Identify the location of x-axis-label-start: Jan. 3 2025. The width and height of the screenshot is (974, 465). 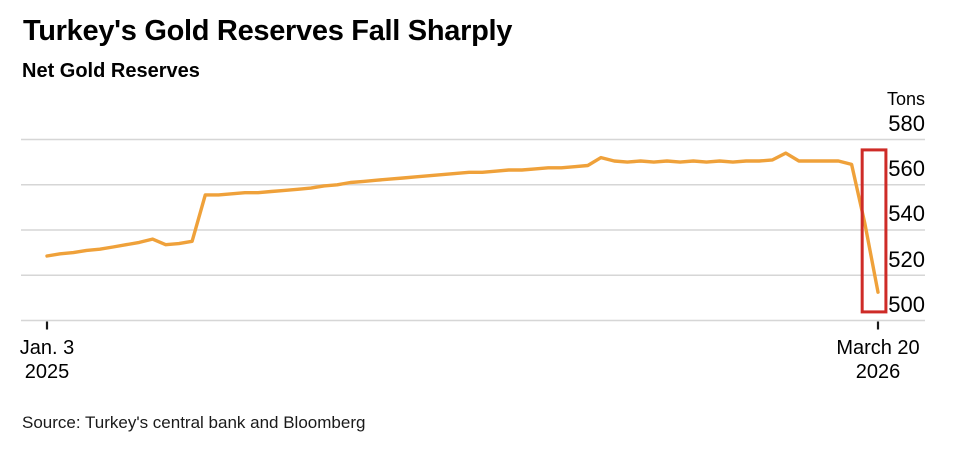
(58, 360).